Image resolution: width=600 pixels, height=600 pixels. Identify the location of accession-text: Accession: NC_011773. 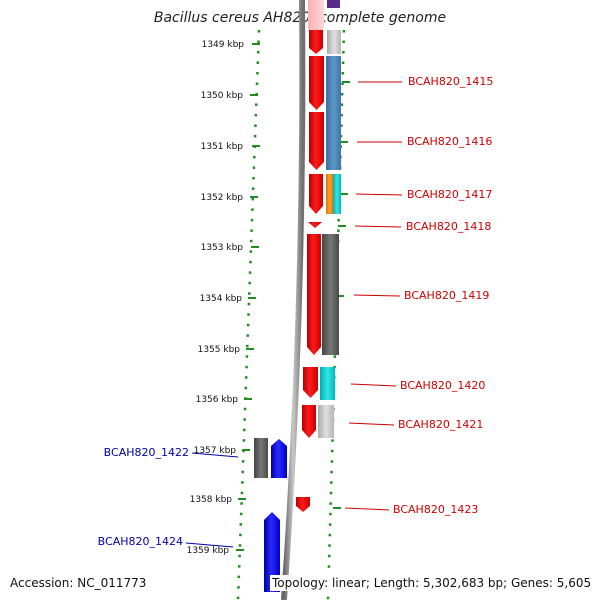
(78, 583).